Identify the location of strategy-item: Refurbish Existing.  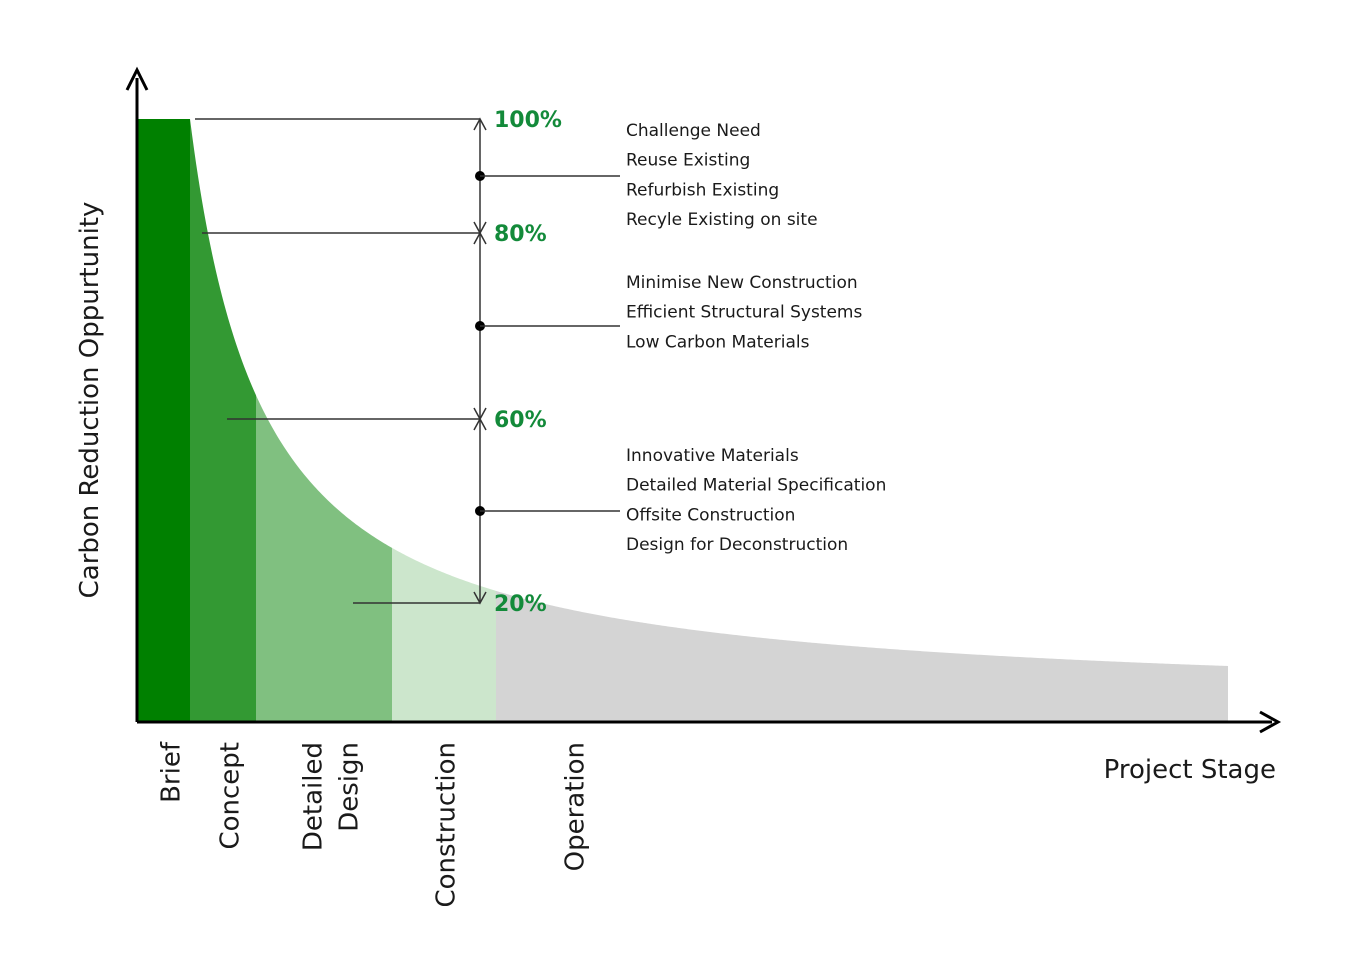
(702, 190).